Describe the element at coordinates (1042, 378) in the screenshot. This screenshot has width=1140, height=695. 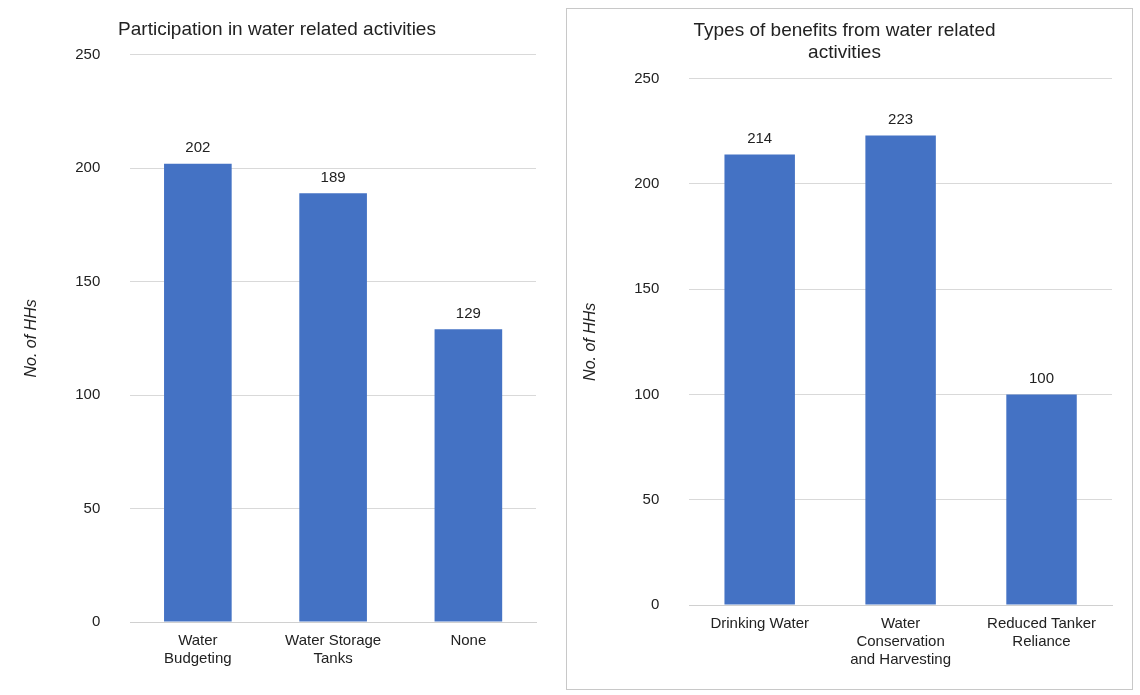
I see `data-label: 100` at that location.